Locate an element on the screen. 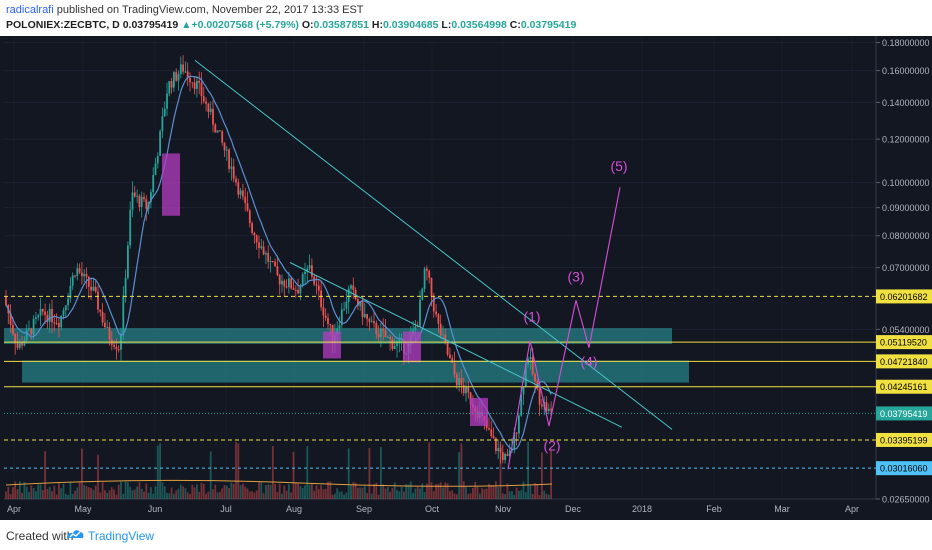 The height and width of the screenshot is (550, 932). level-label-2: 0.04721840 is located at coordinates (904, 362).